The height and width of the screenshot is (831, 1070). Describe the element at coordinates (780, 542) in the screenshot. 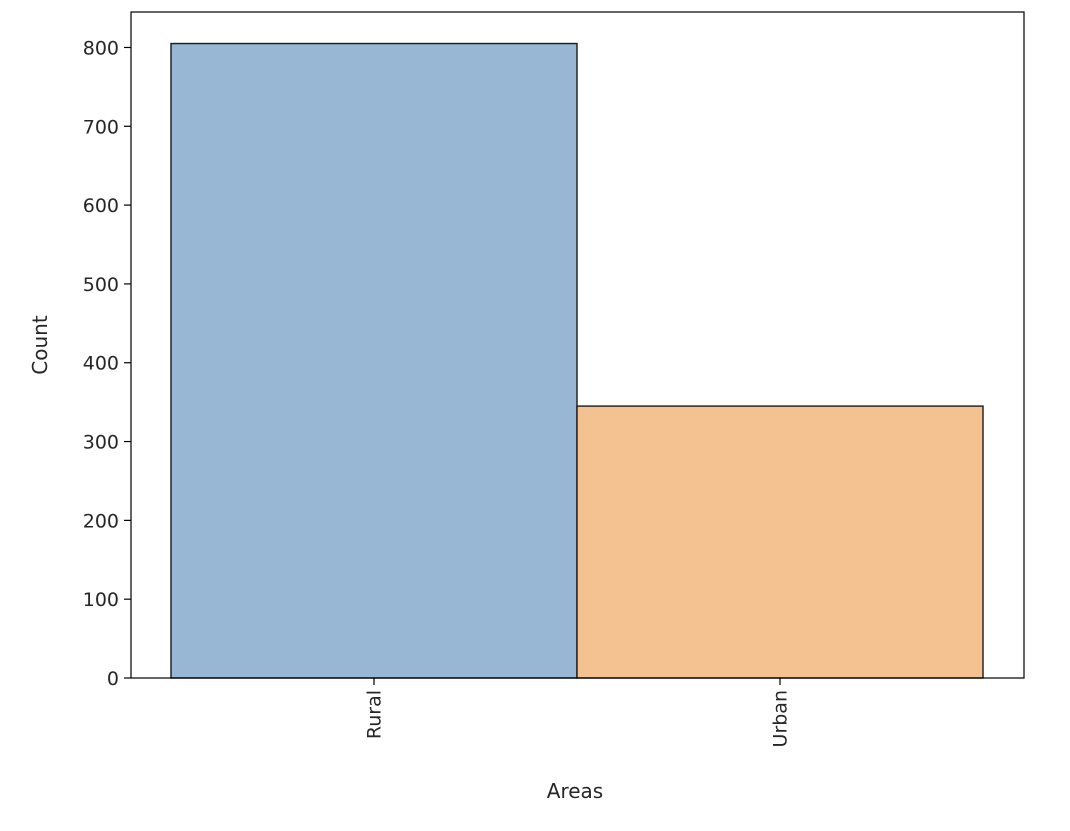

I see `bar-urban` at that location.